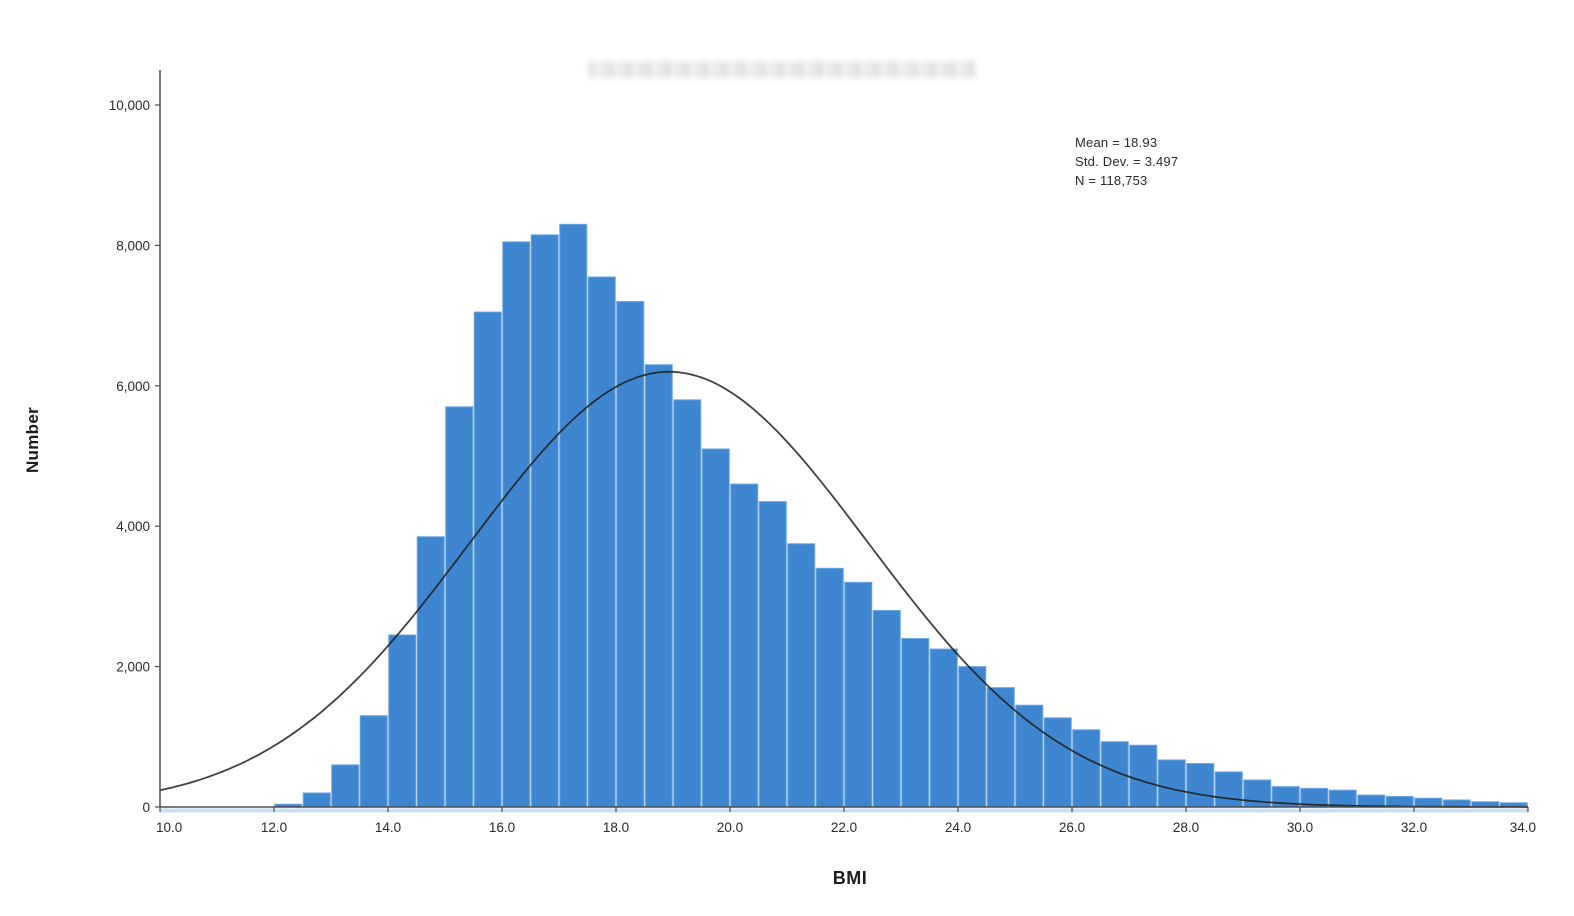  Describe the element at coordinates (274, 827) in the screenshot. I see `x-tick-label: 12.0` at that location.